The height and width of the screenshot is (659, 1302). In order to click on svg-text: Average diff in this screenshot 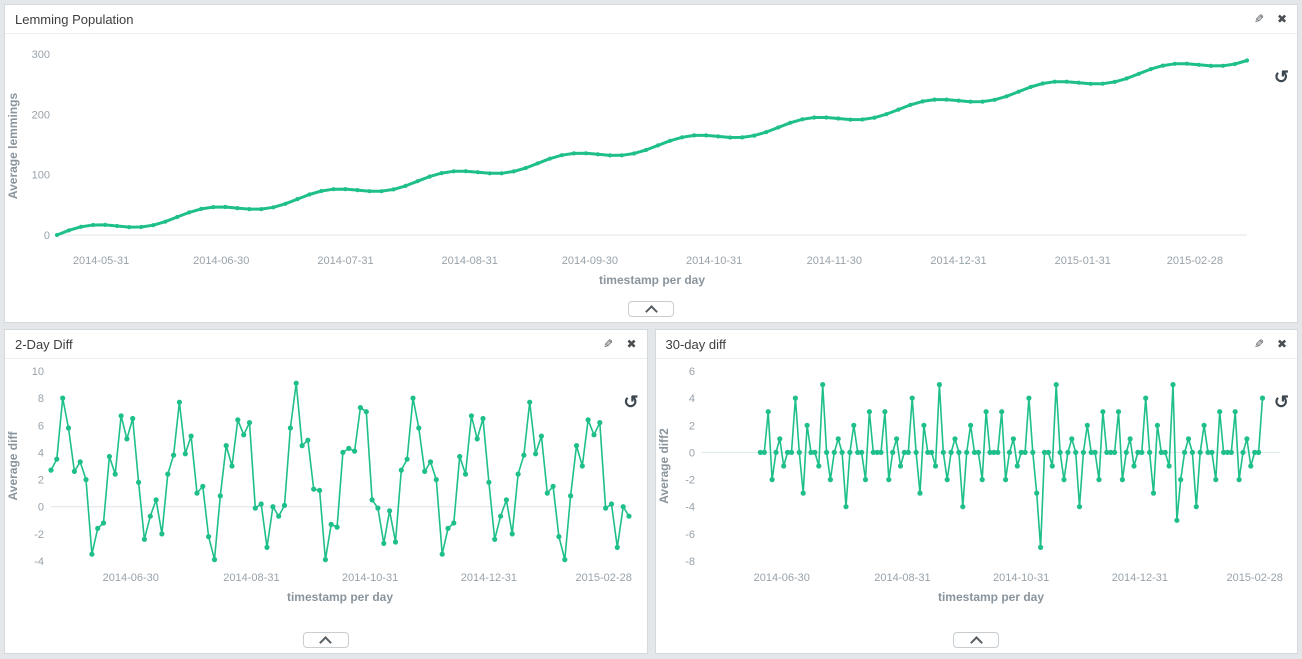, I will do `click(13, 466)`.